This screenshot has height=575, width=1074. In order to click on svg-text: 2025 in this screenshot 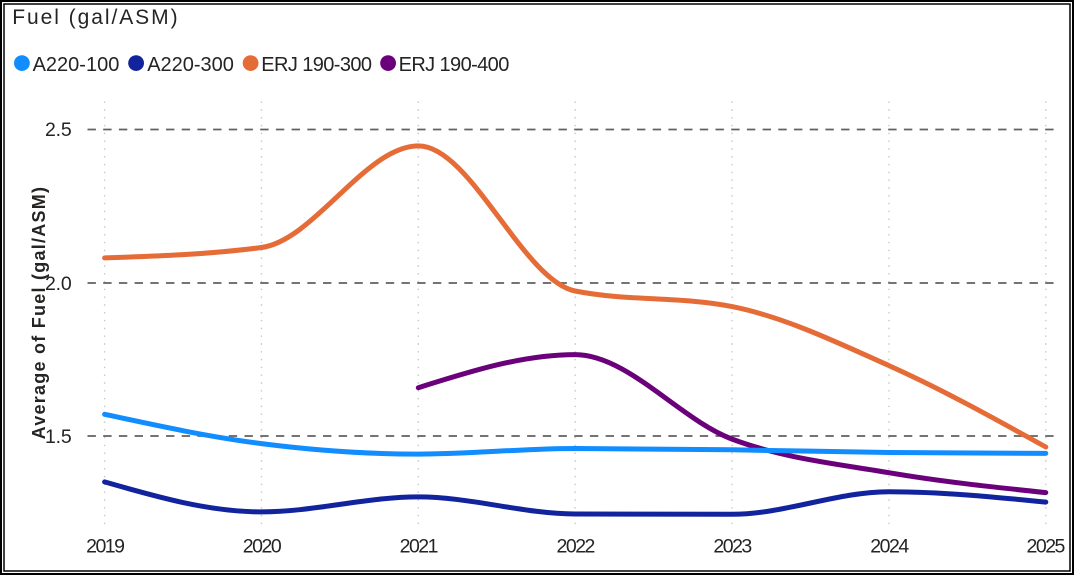, I will do `click(1046, 547)`.